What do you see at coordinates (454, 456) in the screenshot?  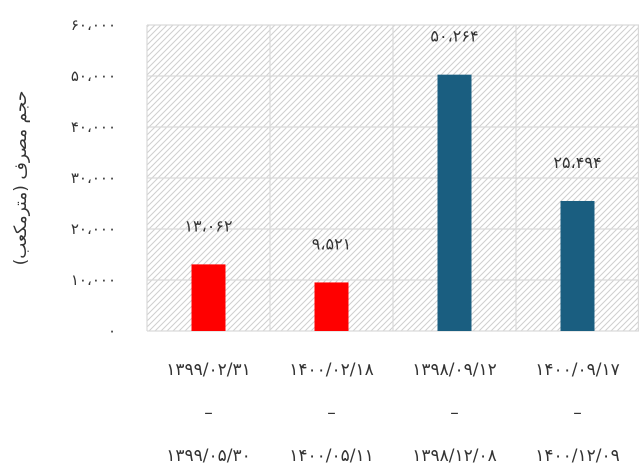 I see `category-label-2-line3: ۱۳۹۸/۱۲/۰۸` at bounding box center [454, 456].